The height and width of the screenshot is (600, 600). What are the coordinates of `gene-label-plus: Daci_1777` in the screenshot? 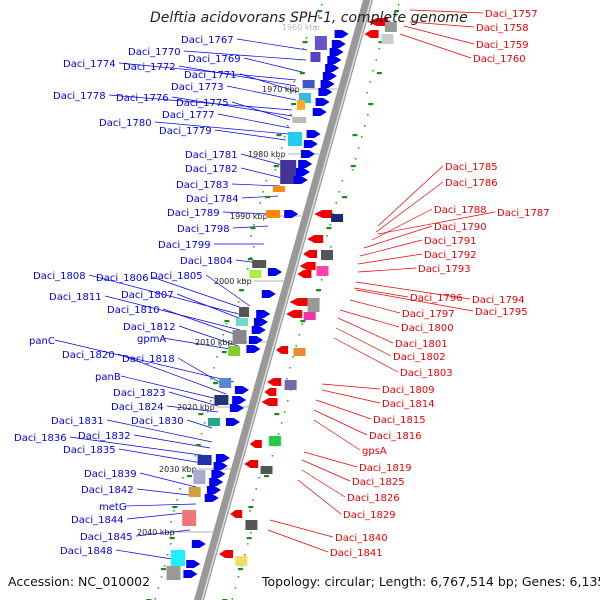 It's located at (188, 115).